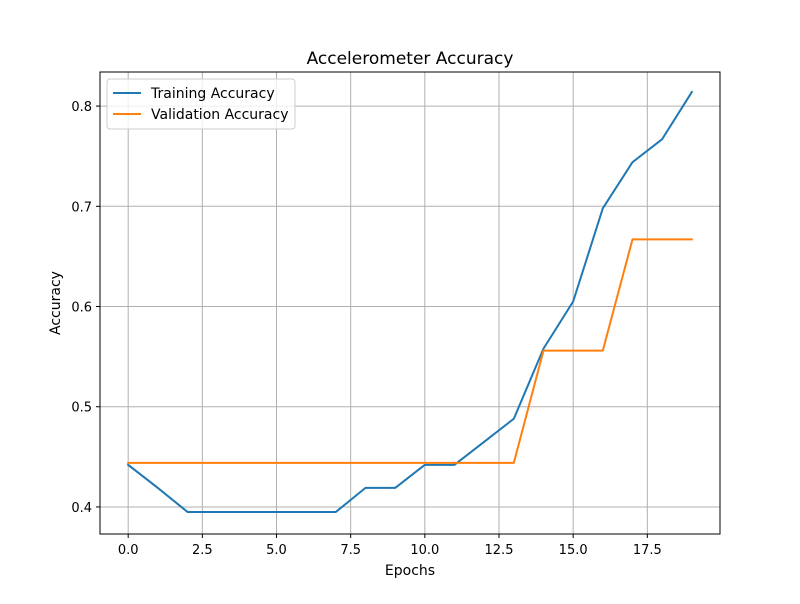 This screenshot has width=800, height=604. What do you see at coordinates (573, 550) in the screenshot?
I see `x-tick-label: 15.0` at bounding box center [573, 550].